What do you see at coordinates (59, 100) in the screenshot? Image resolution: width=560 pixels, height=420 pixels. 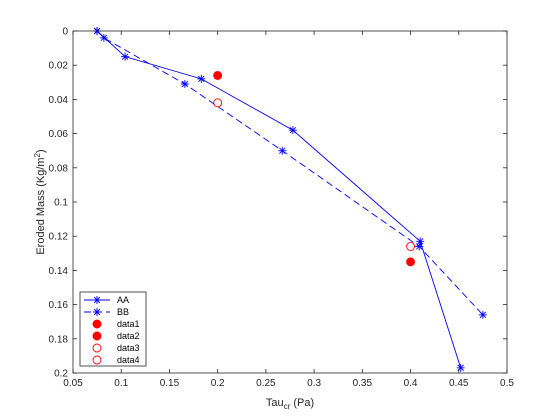 I see `y-tick-label: 0.04` at bounding box center [59, 100].